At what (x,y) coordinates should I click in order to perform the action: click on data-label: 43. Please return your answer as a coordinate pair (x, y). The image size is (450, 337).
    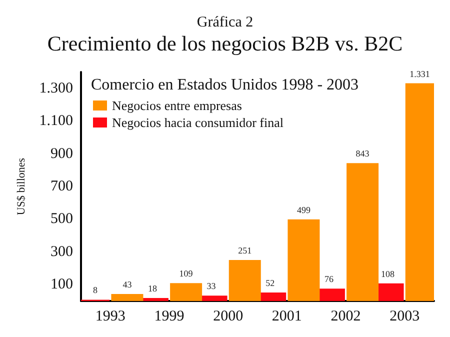
    Looking at the image, I should click on (127, 284).